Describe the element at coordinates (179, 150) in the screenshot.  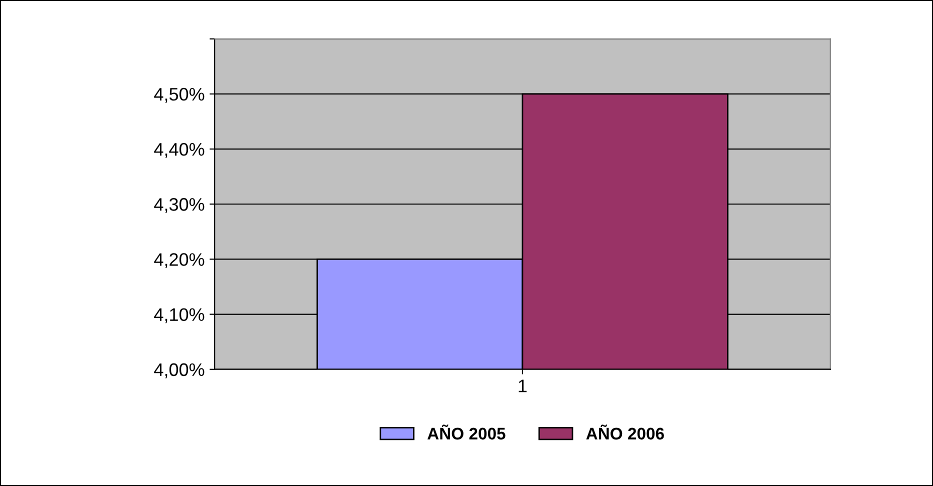
I see `y-tick-label: 4,40%` at that location.